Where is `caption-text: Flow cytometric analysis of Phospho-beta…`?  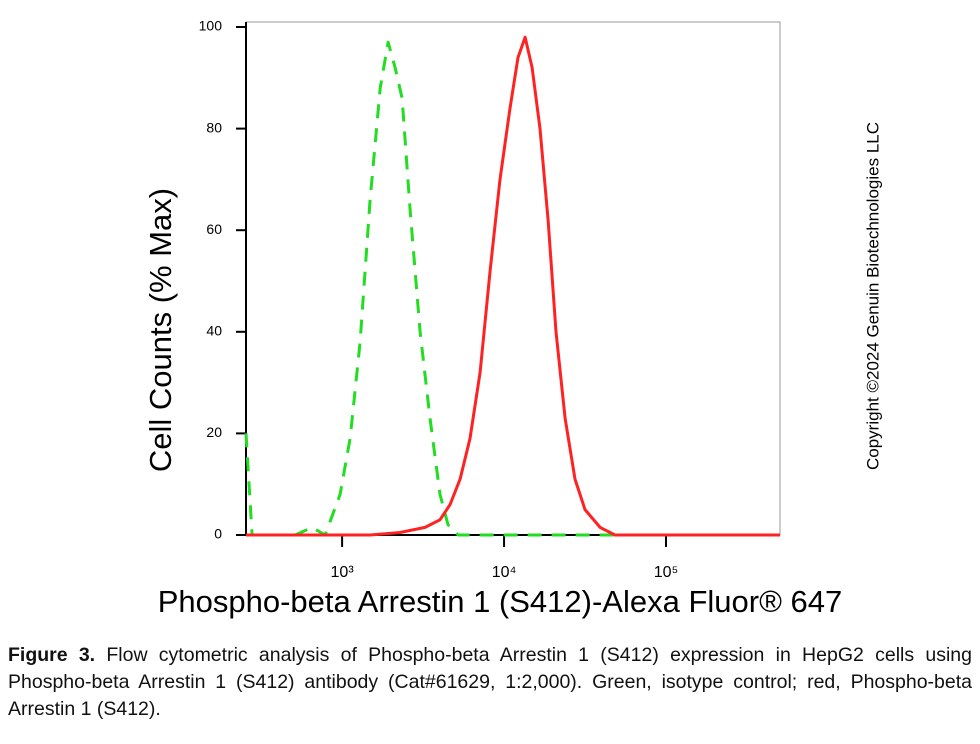 caption-text: Flow cytometric analysis of Phospho-beta… is located at coordinates (490, 682).